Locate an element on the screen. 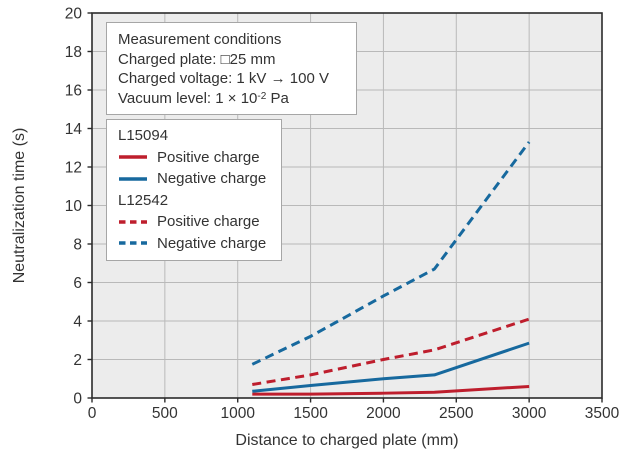 This screenshot has height=461, width=635. series-l15094-positive-charge is located at coordinates (391, 390).